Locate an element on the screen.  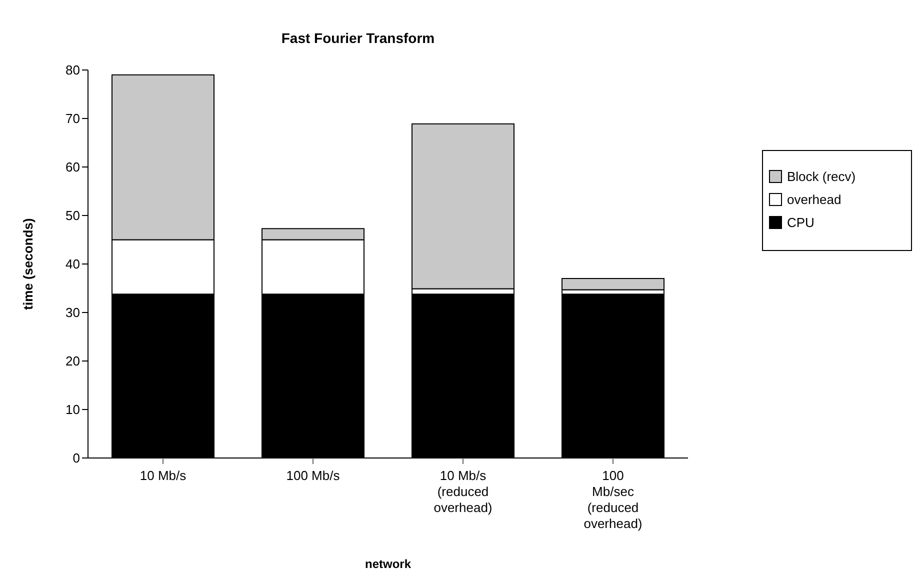
legend-label: Block (recv) is located at coordinates (821, 176).